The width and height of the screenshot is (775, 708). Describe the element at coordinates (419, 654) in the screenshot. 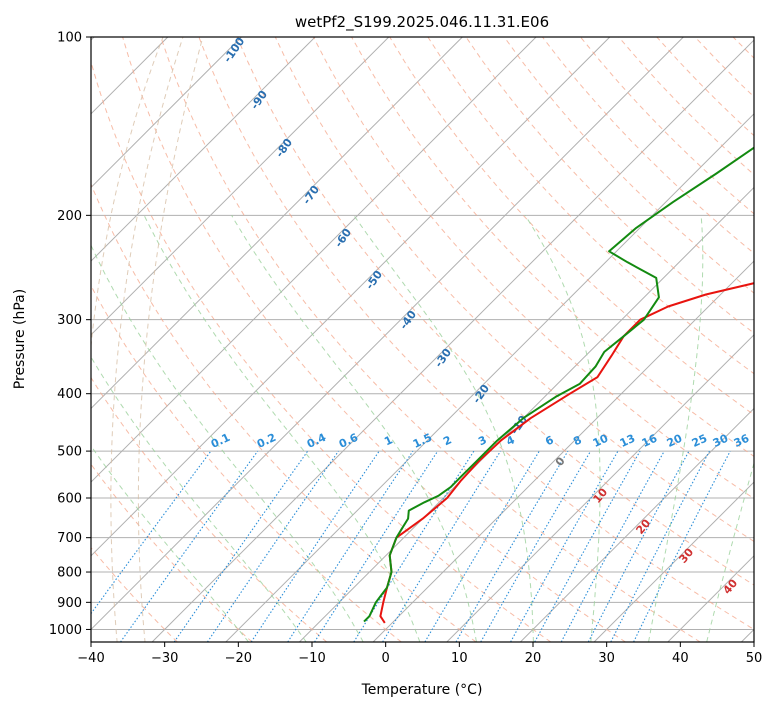

I see `x-axis: −40 −30 −20 −10 0 10 20 30 40 50` at that location.